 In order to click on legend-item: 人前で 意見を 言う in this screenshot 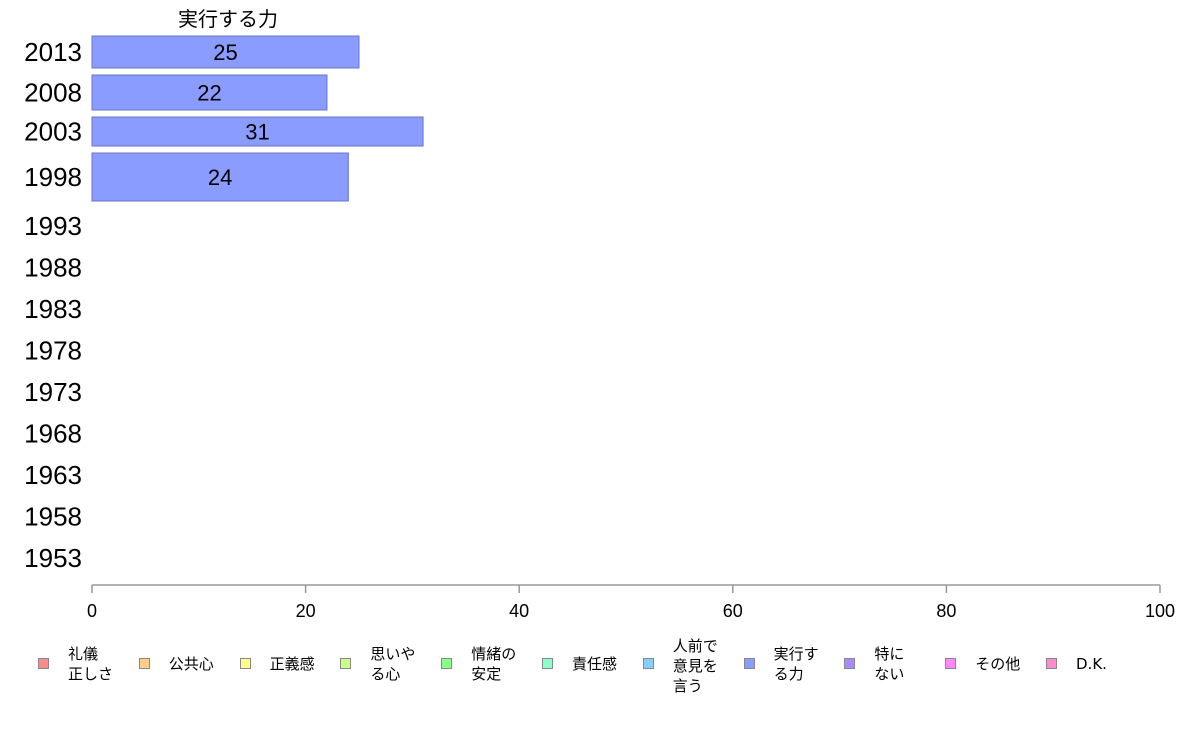, I will do `click(687, 666)`.